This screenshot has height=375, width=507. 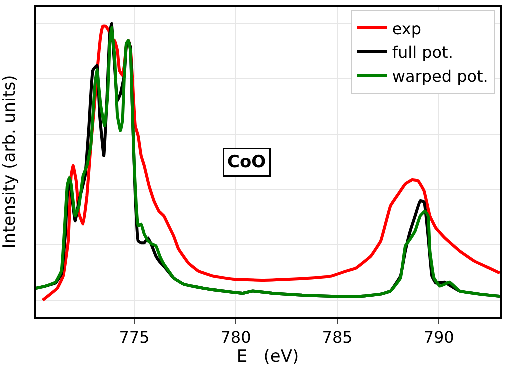 I want to click on x-tick-label: 785, so click(x=337, y=337).